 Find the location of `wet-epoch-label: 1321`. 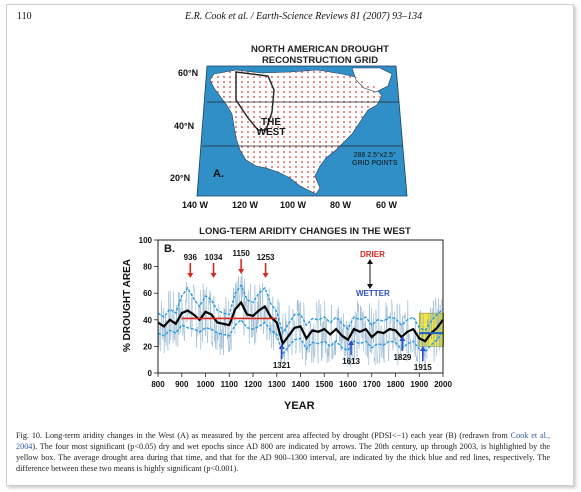

wet-epoch-label: 1321 is located at coordinates (282, 365).